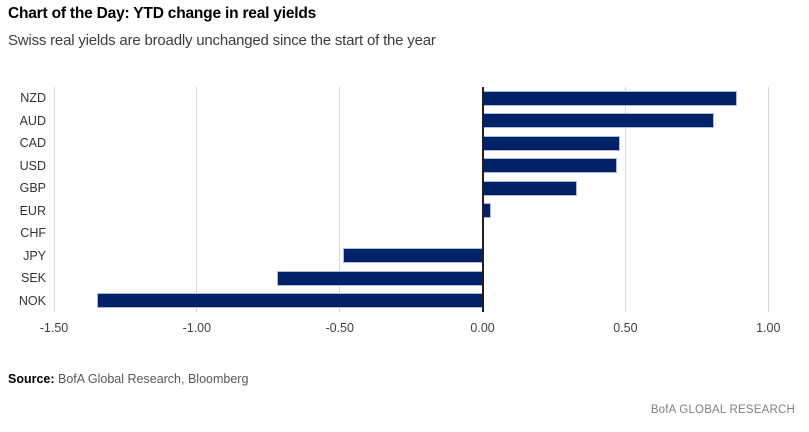  Describe the element at coordinates (32, 120) in the screenshot. I see `y-label-aud: AUD` at that location.